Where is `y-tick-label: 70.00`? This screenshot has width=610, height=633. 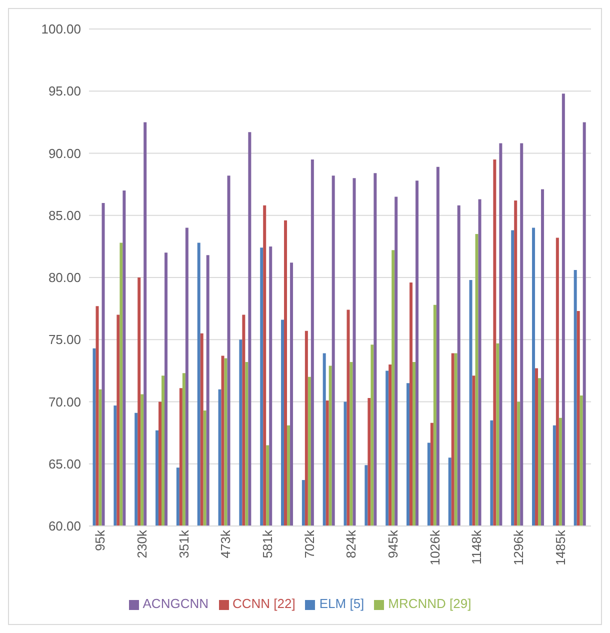 y-tick-label: 70.00 is located at coordinates (64, 402).